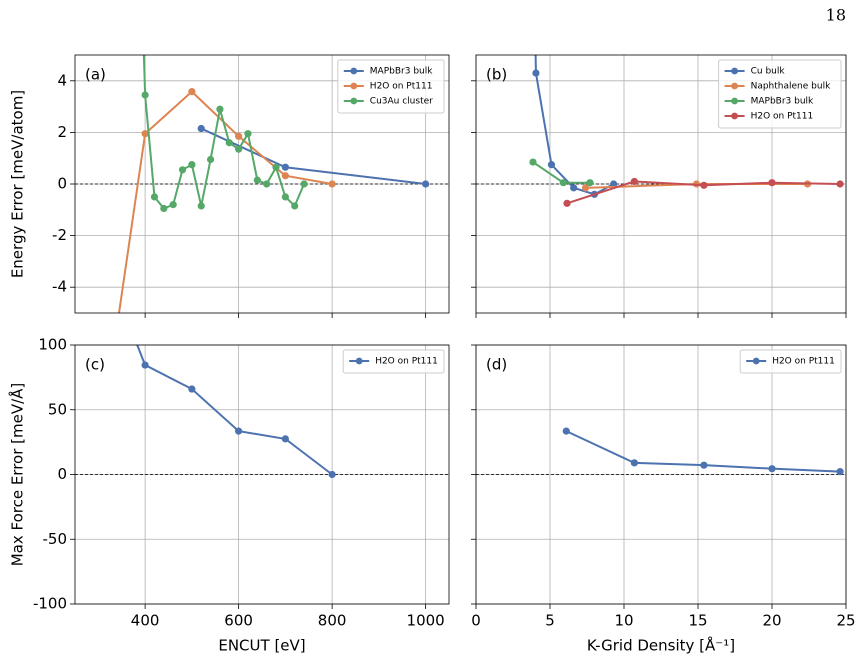 The height and width of the screenshot is (666, 866). What do you see at coordinates (62, 132) in the screenshot?
I see `y-tick-label: 2` at bounding box center [62, 132].